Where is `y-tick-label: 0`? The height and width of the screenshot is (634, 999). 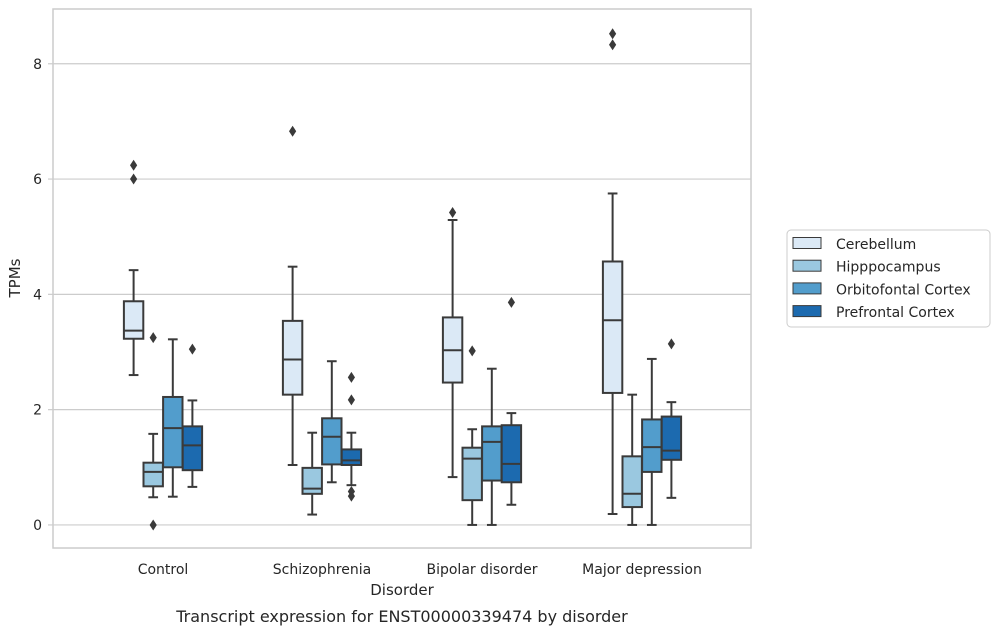 y-tick-label: 0 is located at coordinates (37, 526).